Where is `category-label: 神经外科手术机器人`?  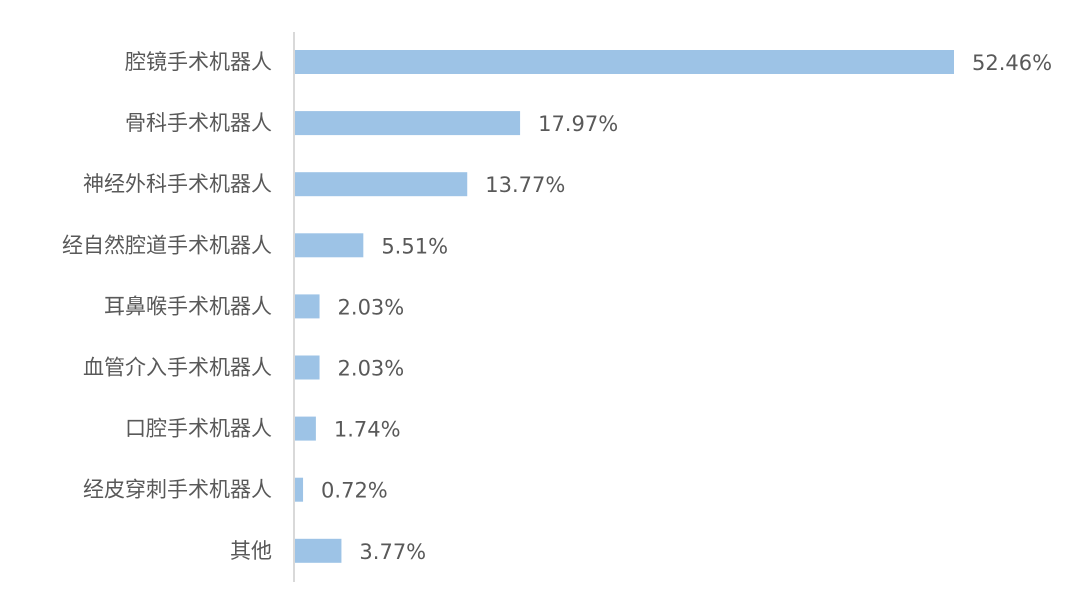 category-label: 神经外科手术机器人 is located at coordinates (177, 184).